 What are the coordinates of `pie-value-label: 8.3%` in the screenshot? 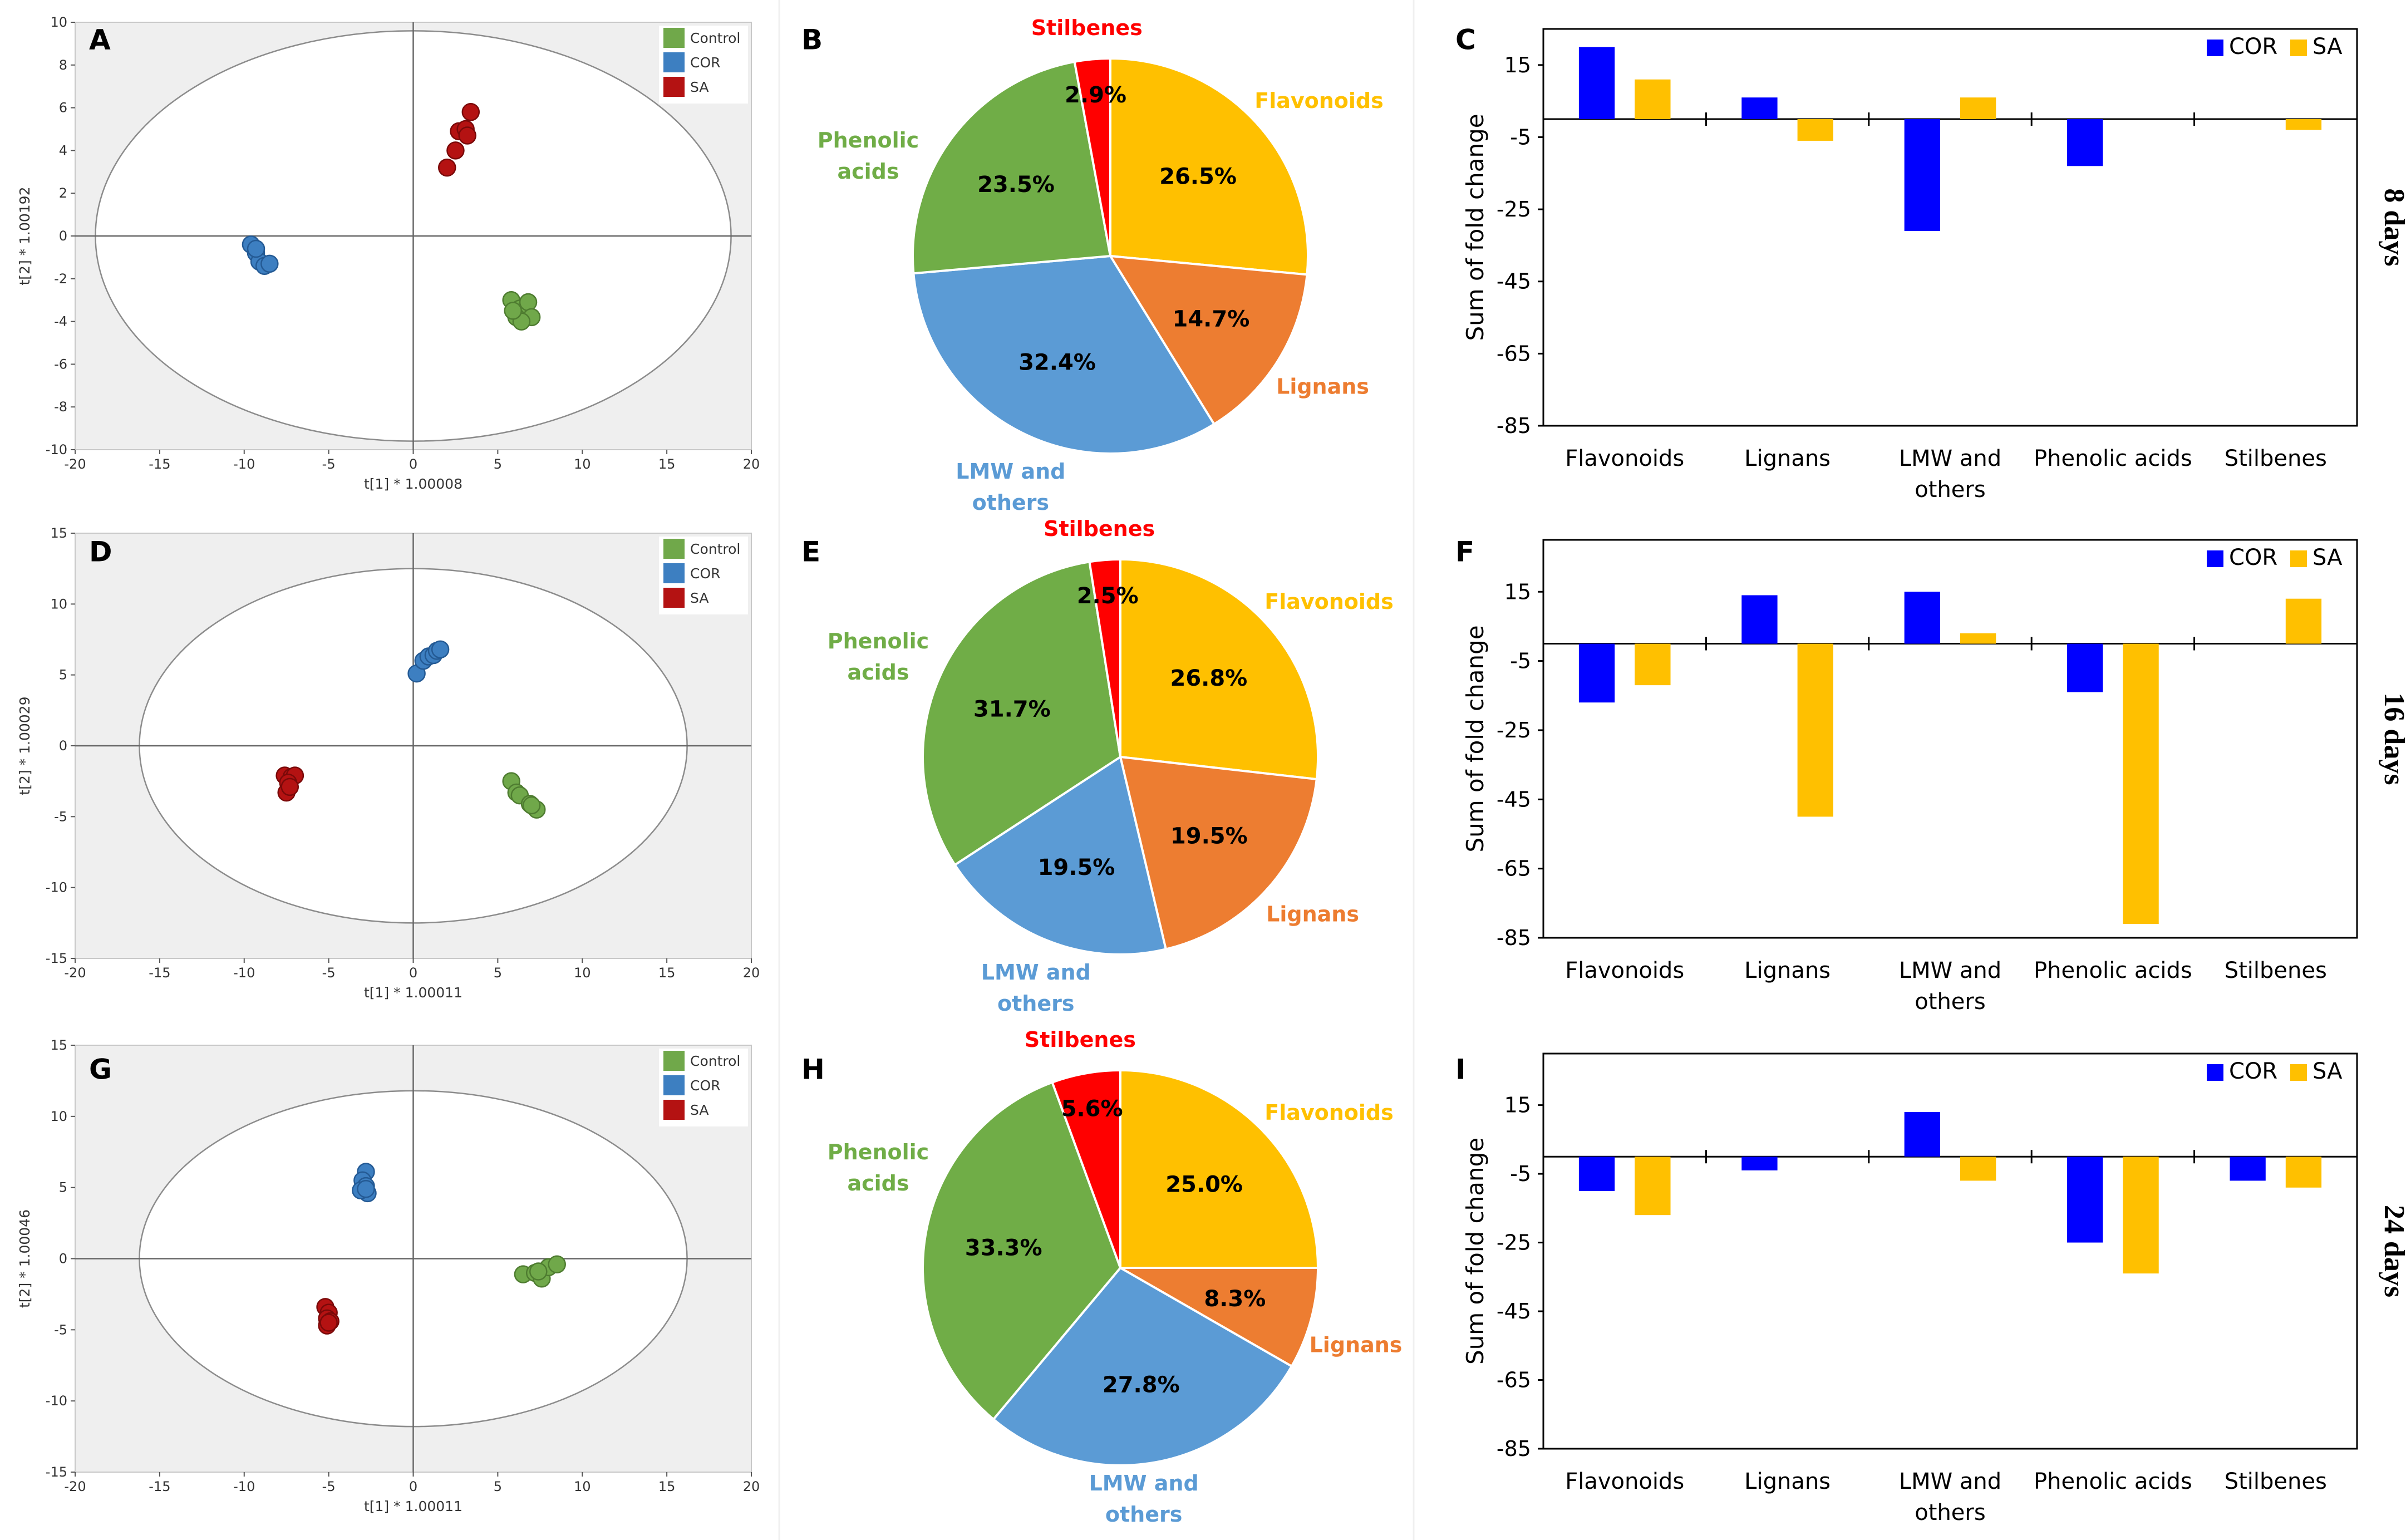 It's located at (1235, 1299).